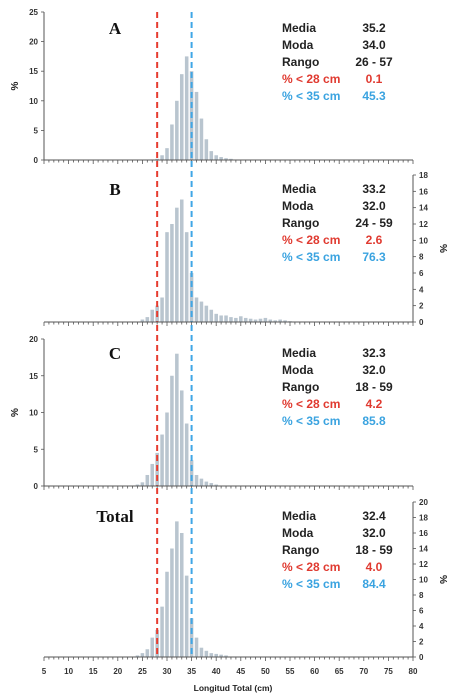 The height and width of the screenshot is (694, 454). Describe the element at coordinates (216, 671) in the screenshot. I see `x-tick-label: 40` at that location.